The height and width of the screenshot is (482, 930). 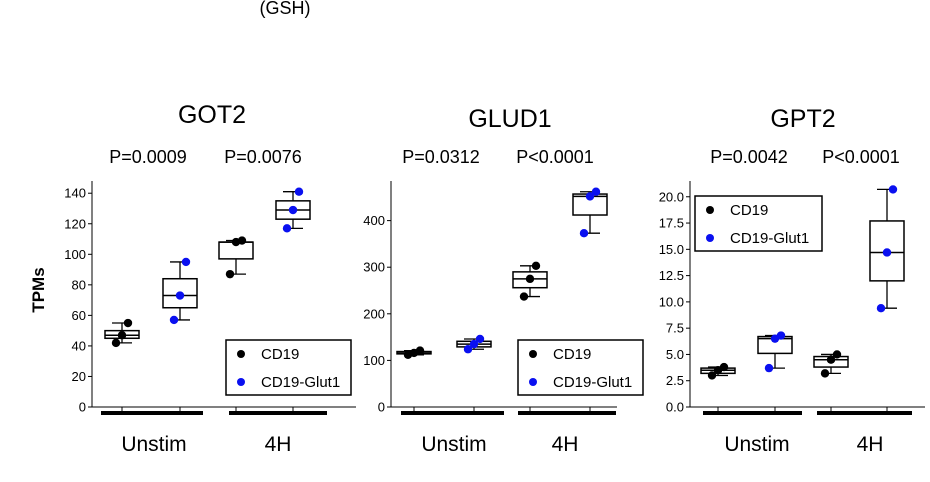 What do you see at coordinates (671, 196) in the screenshot?
I see `y-tick-label: 20.0` at bounding box center [671, 196].